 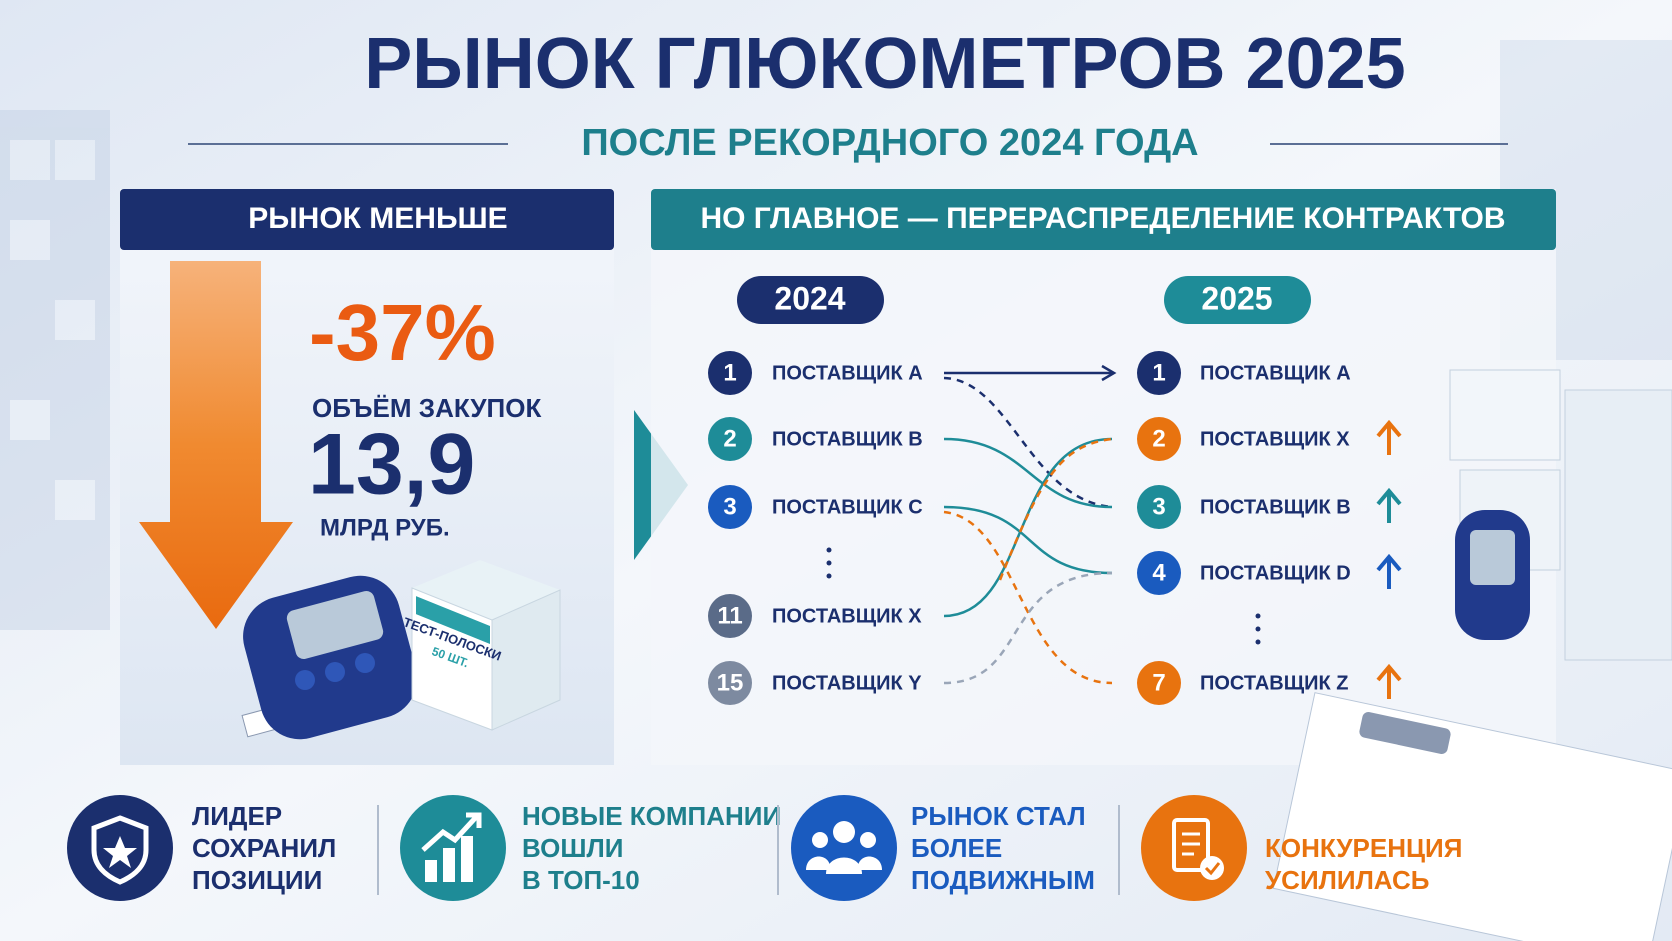 I want to click on feature-text: ЛИДЕР, so click(x=237, y=816).